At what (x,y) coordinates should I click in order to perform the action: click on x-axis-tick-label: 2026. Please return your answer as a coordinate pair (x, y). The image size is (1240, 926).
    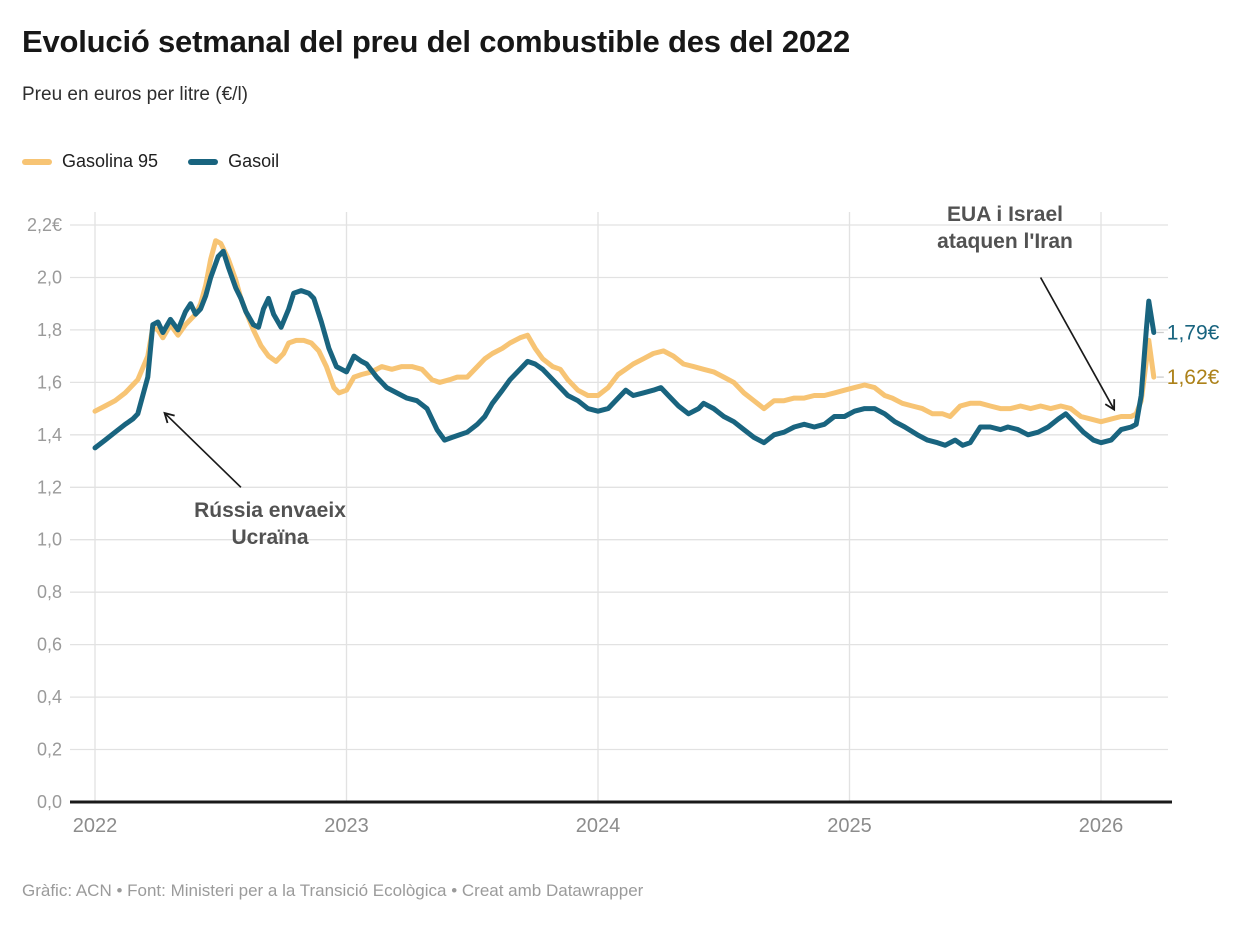
    Looking at the image, I should click on (1101, 826).